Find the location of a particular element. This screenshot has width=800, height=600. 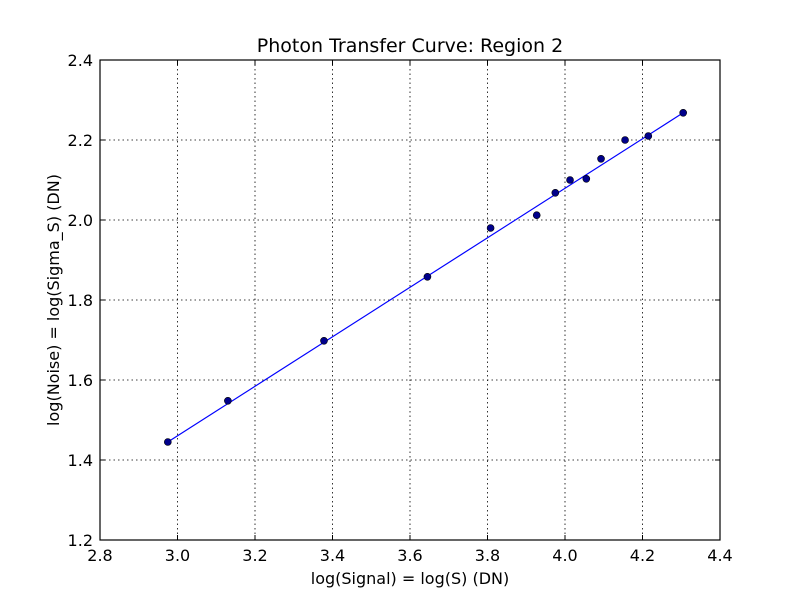

chart-title: Photon Transfer Curve: Region 2 is located at coordinates (410, 46).